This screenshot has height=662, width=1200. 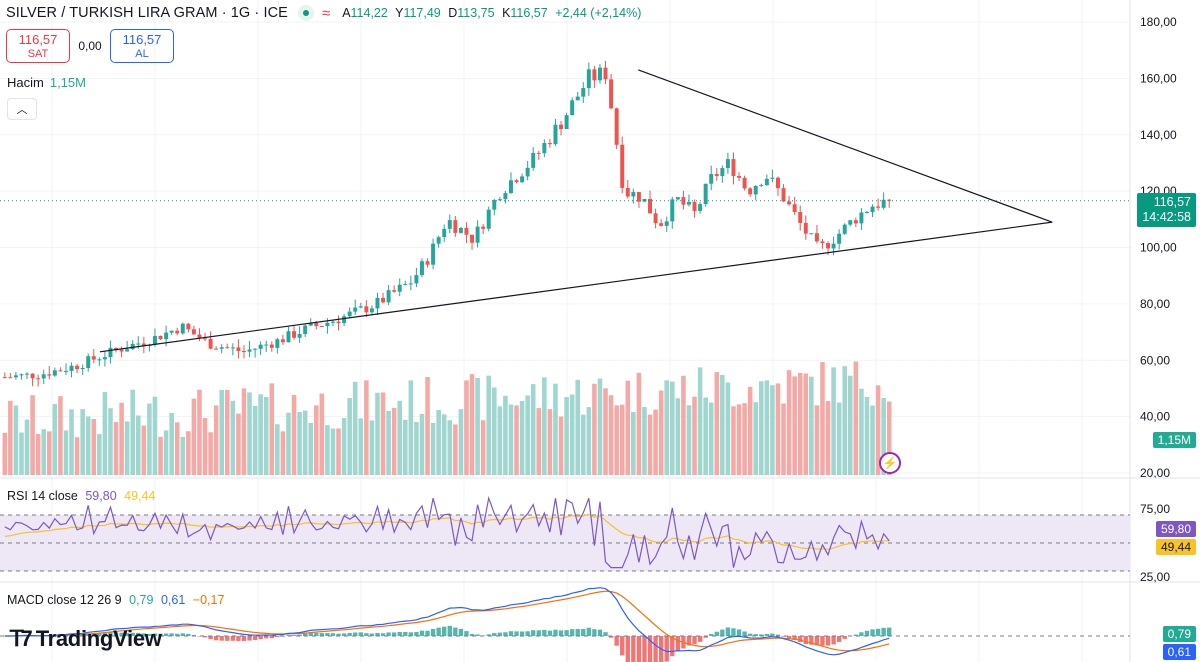 I want to click on rsi-legend: RSI 14 close 59,80 49,44, so click(x=81, y=496).